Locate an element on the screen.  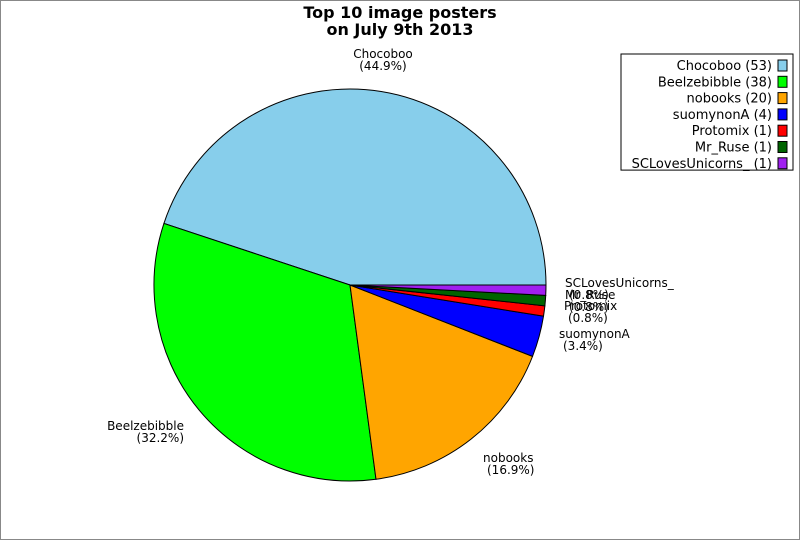
slice-label-name: suomynonA is located at coordinates (595, 334).